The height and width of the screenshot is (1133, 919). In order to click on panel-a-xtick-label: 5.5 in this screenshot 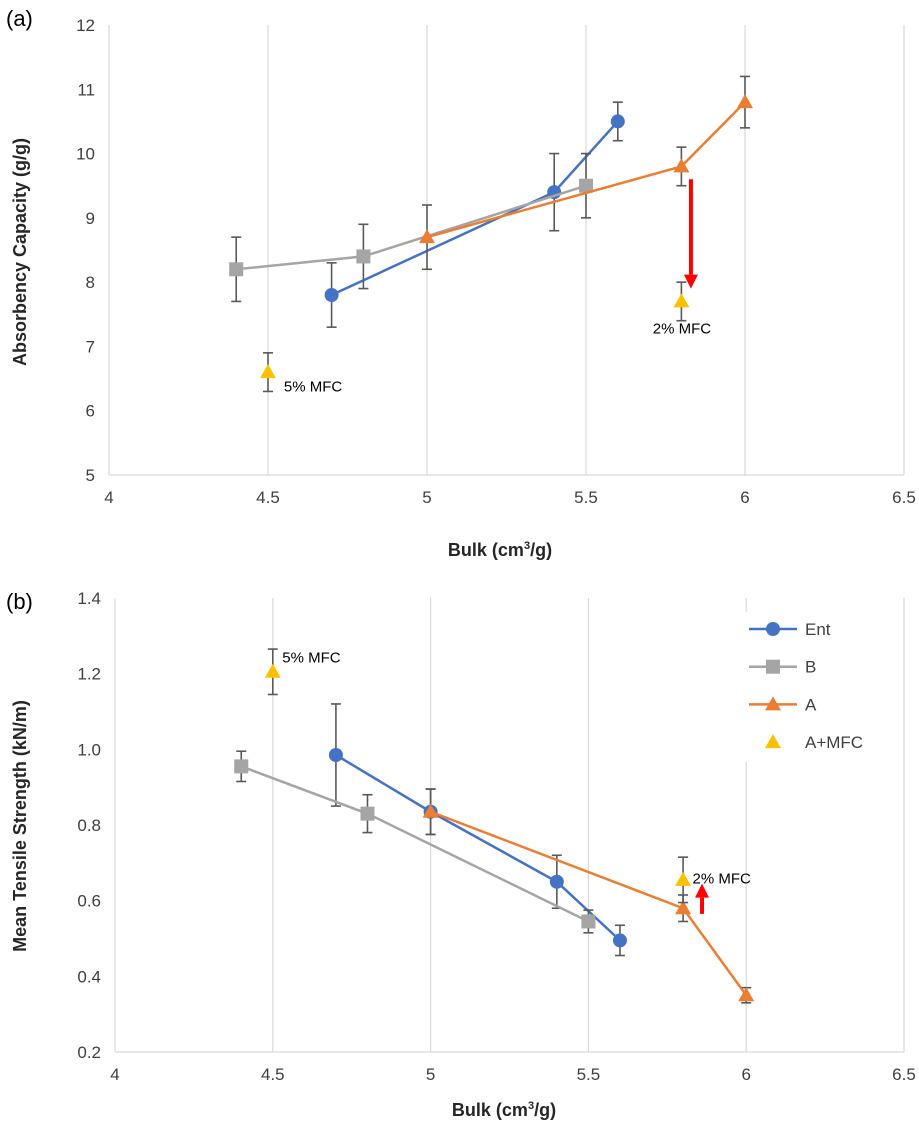, I will do `click(586, 497)`.